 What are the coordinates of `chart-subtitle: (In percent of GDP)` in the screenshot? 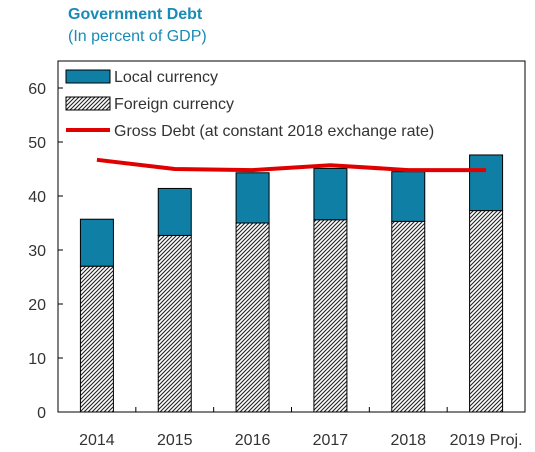 It's located at (137, 36).